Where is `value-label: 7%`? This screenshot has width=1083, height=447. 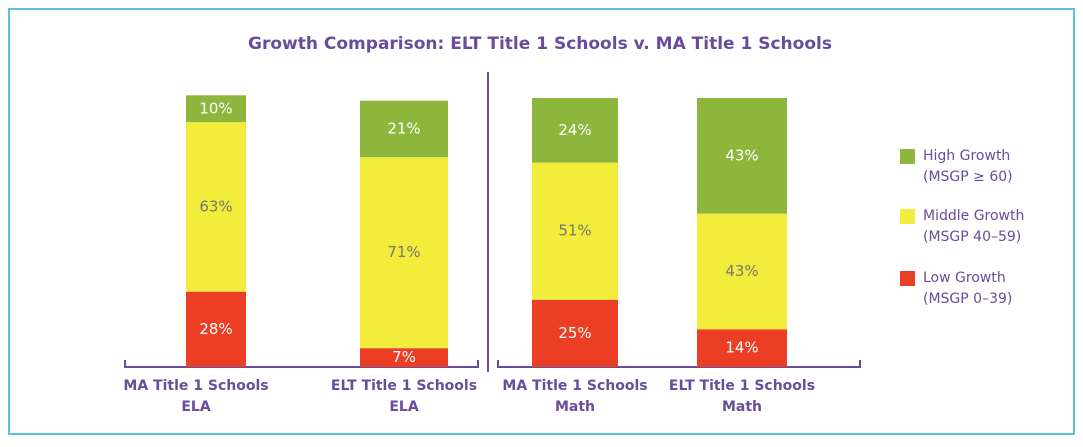 value-label: 7% is located at coordinates (404, 357).